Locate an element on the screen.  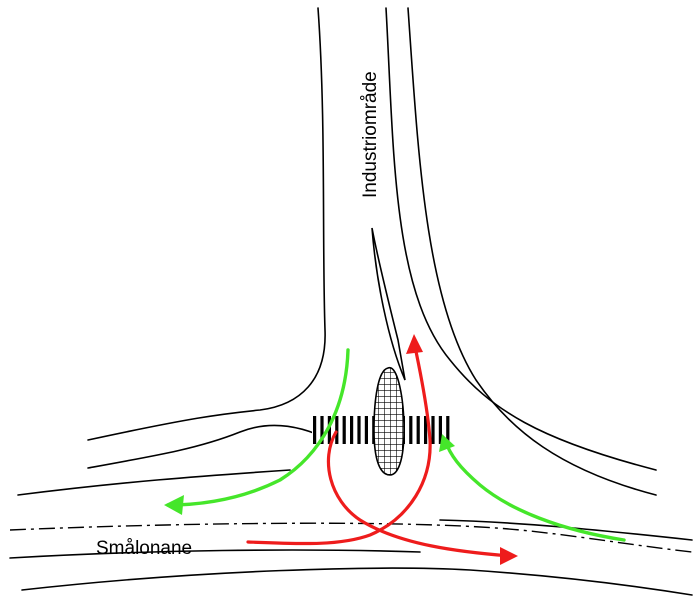
red-arrowhead-up is located at coordinates (414, 344).